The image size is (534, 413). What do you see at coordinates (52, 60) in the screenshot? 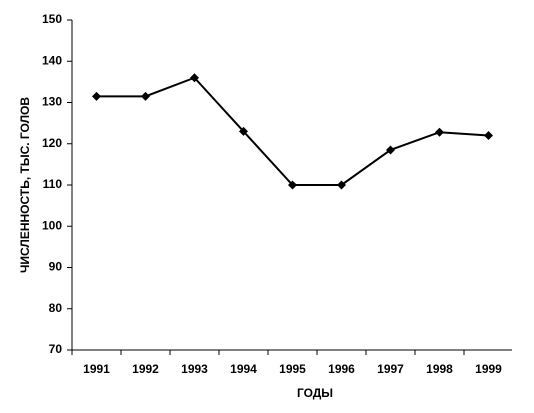
I see `y-tick-label: 140` at bounding box center [52, 60].